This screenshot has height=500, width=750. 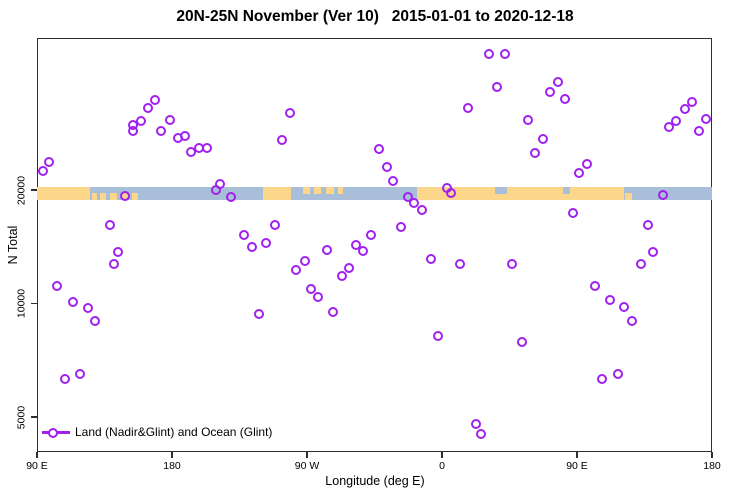 What do you see at coordinates (21, 190) in the screenshot?
I see `y-tick-label: 20000` at bounding box center [21, 190].